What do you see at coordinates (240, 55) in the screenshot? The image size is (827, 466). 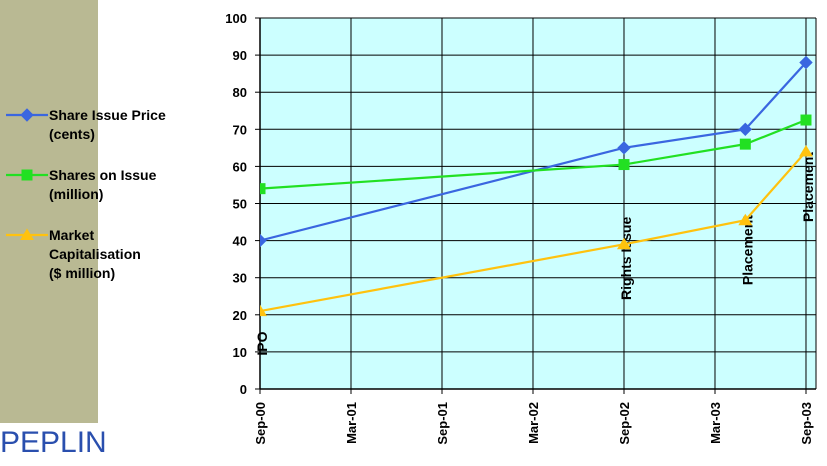 I see `y-tick-label: 90` at bounding box center [240, 55].